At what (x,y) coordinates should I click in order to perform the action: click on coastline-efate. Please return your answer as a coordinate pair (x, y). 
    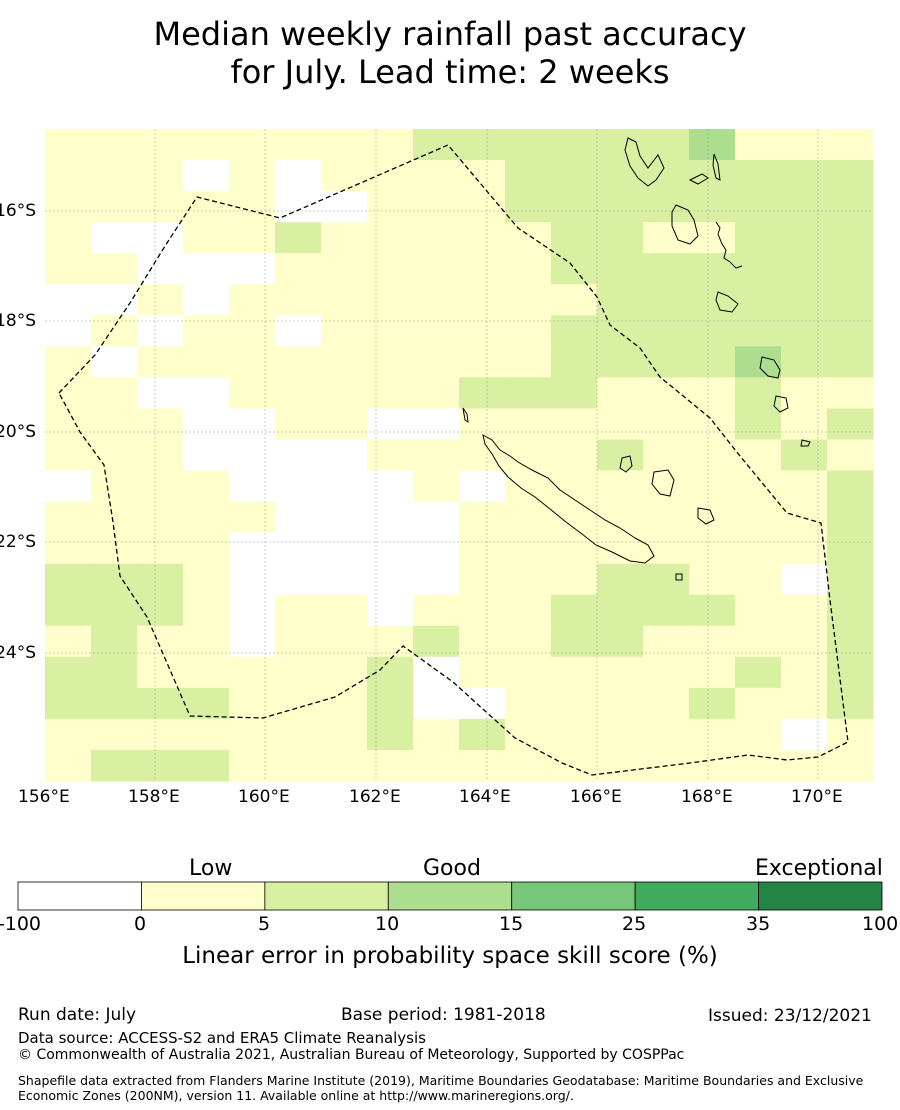
    Looking at the image, I should click on (770, 367).